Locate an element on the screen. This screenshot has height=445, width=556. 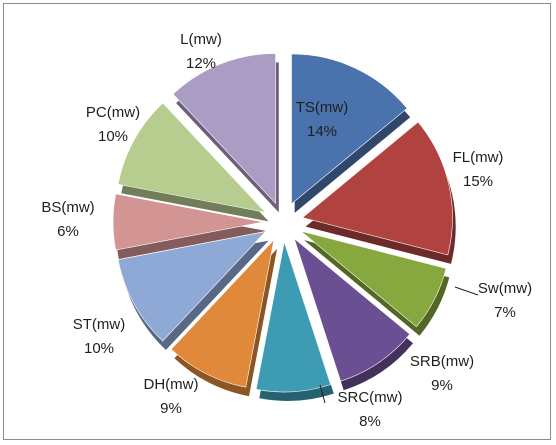
slice-percent-label: 12% is located at coordinates (201, 63).